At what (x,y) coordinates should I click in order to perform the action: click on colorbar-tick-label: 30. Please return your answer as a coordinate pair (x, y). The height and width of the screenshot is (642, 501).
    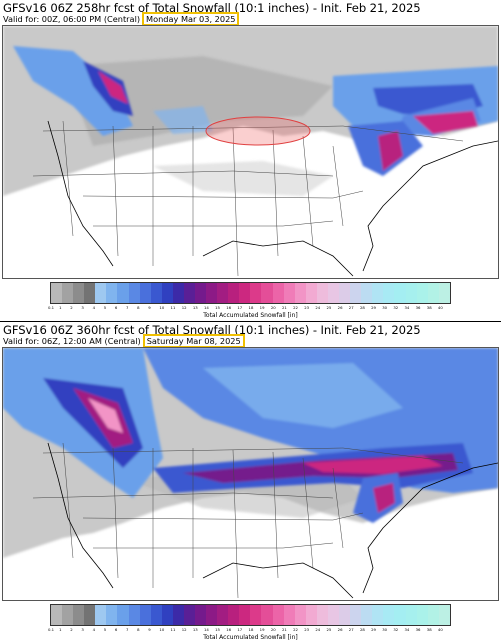
    Looking at the image, I should click on (385, 629).